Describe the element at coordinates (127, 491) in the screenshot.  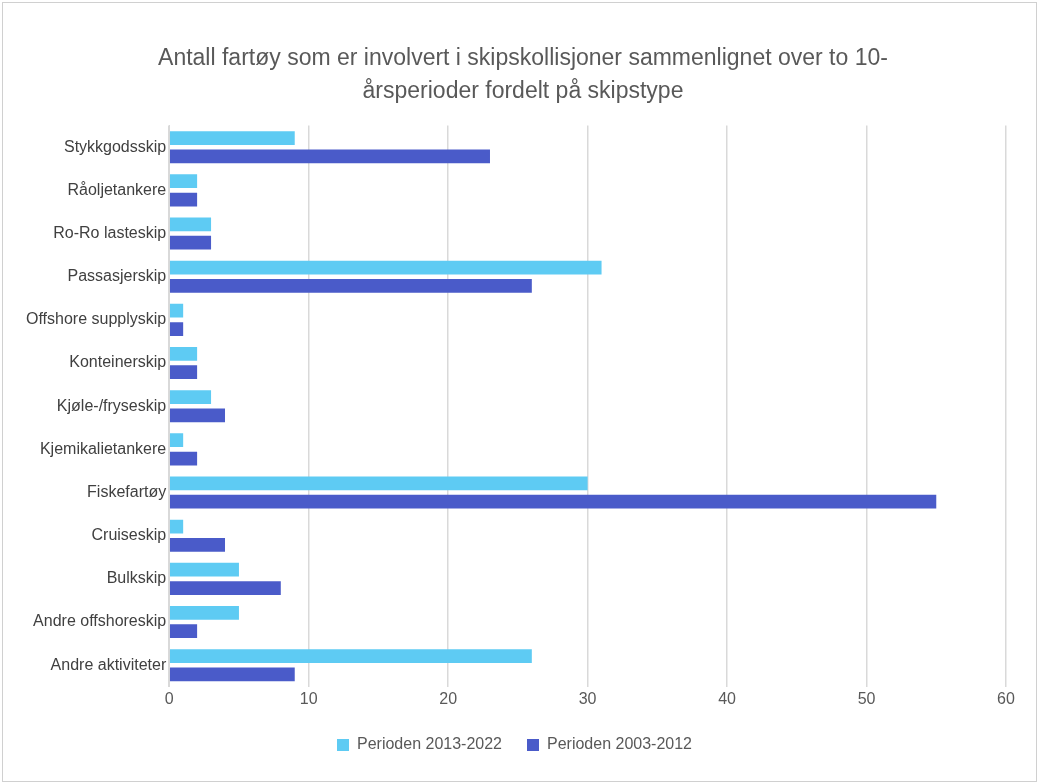
I see `y-tick-label: Fiskefartøy` at that location.